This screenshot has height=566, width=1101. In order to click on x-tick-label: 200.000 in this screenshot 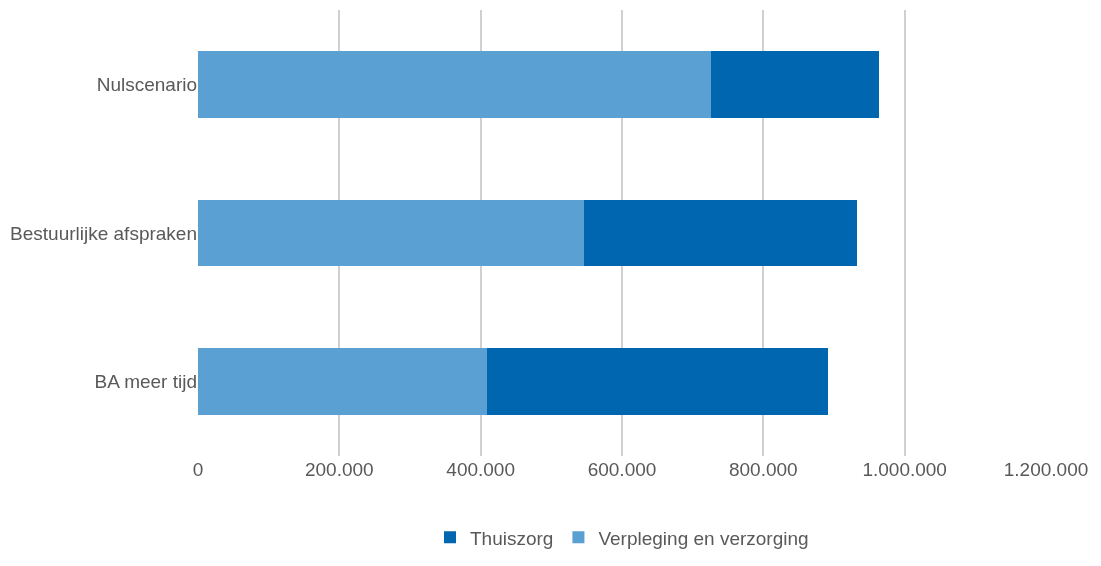, I will do `click(339, 469)`.